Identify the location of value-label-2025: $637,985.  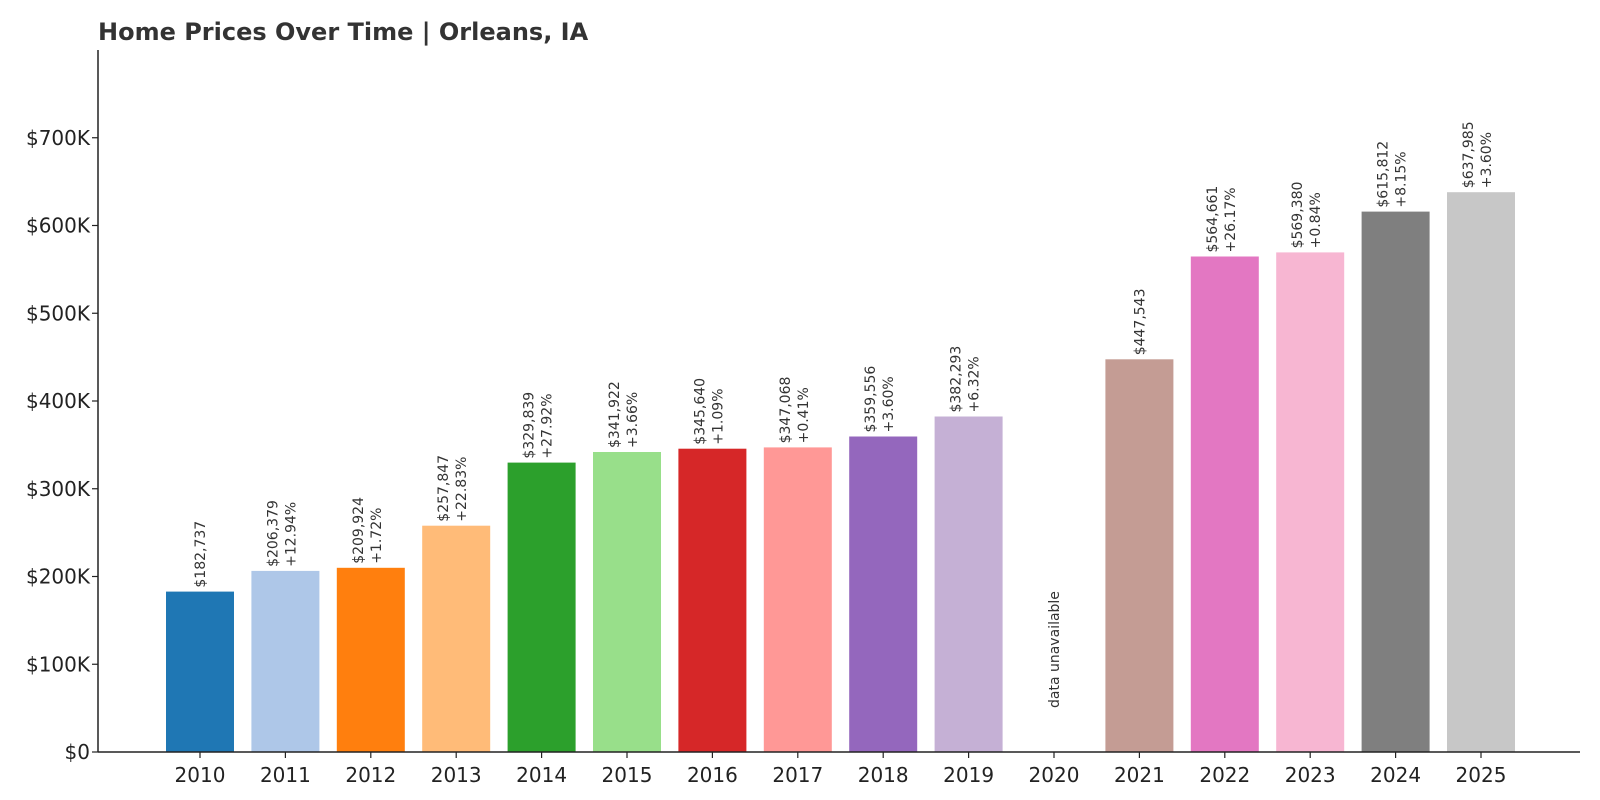
(1469, 154).